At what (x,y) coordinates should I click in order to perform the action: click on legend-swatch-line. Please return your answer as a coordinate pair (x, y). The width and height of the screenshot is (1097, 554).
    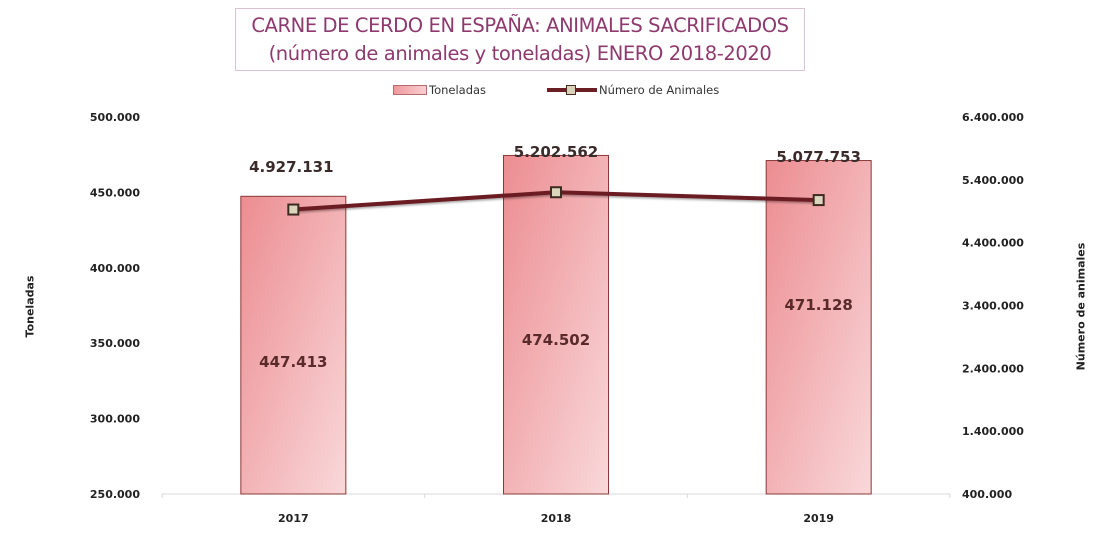
    Looking at the image, I should click on (572, 90).